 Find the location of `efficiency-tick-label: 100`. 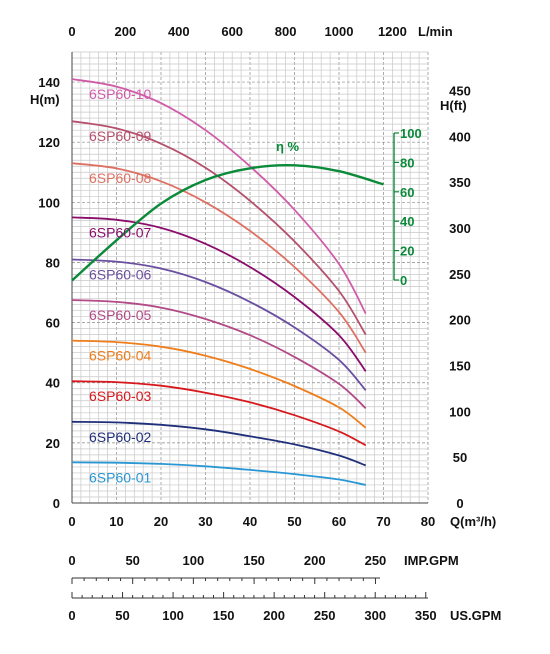

efficiency-tick-label: 100 is located at coordinates (411, 133).